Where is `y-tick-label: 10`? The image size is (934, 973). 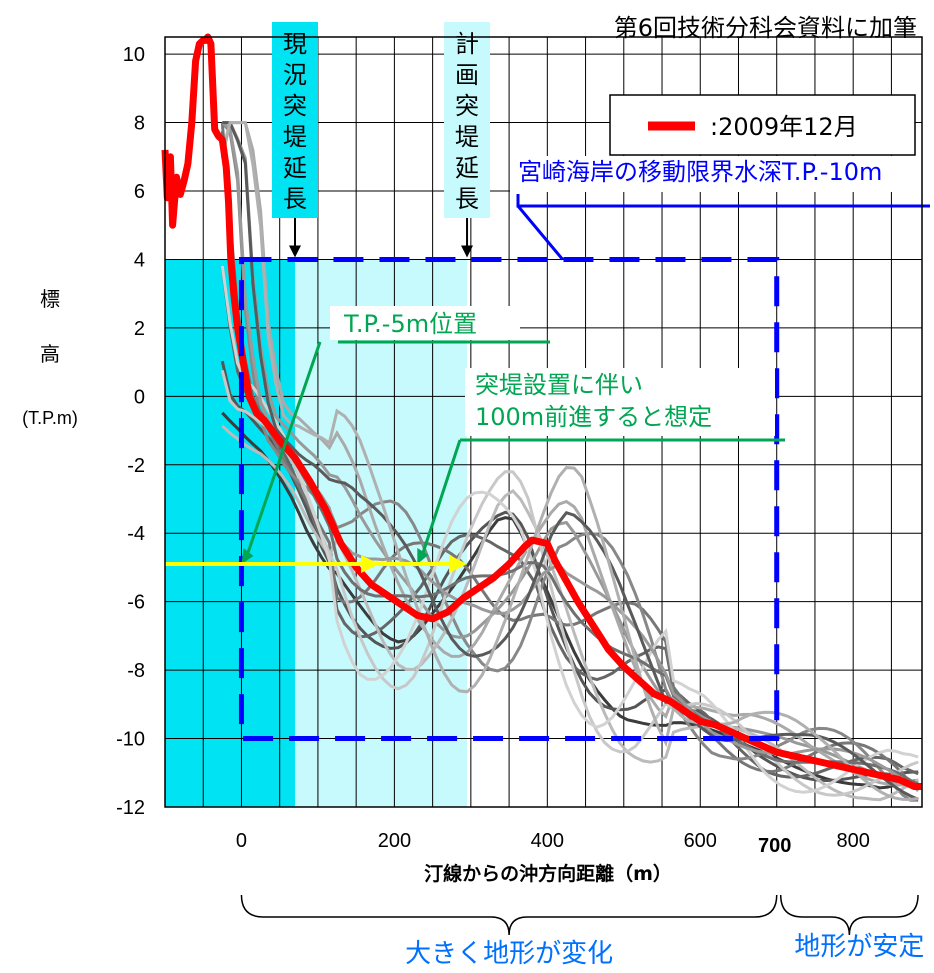
y-tick-label: 10 is located at coordinates (134, 55).